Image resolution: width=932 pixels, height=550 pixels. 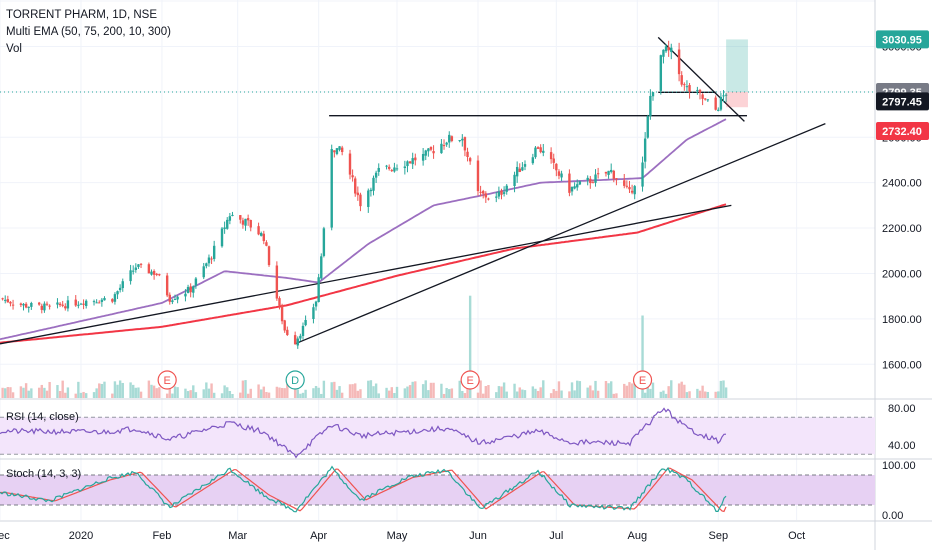 I want to click on volume-legend: Vol, so click(x=14, y=49).